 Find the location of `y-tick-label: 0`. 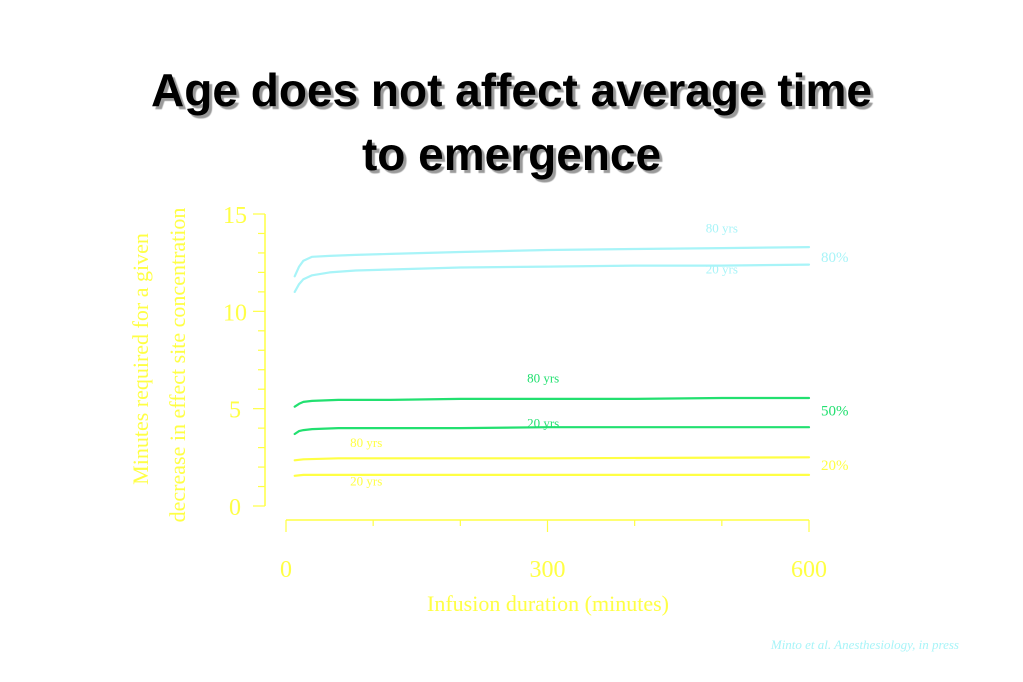

y-tick-label: 0 is located at coordinates (235, 508).